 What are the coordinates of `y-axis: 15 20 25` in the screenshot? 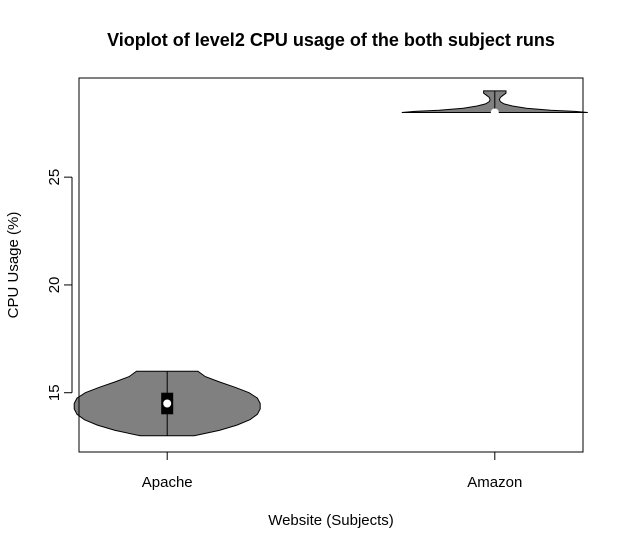 It's located at (59, 285).